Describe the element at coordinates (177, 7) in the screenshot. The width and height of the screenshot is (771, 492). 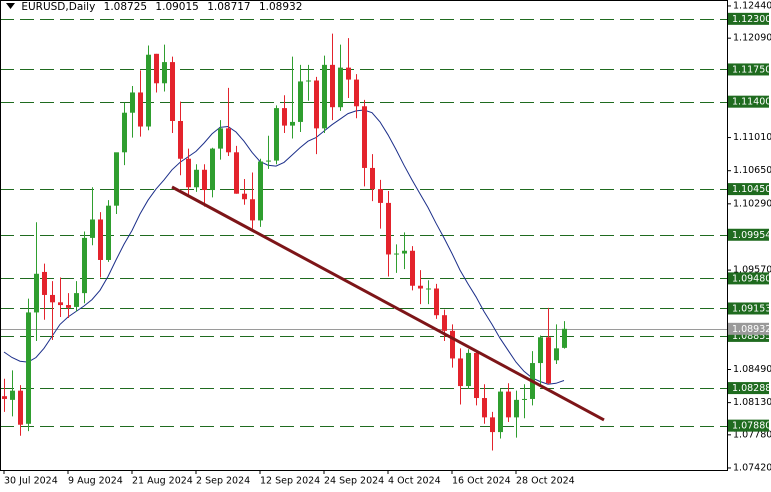
I see `high-price: 1.09015` at that location.